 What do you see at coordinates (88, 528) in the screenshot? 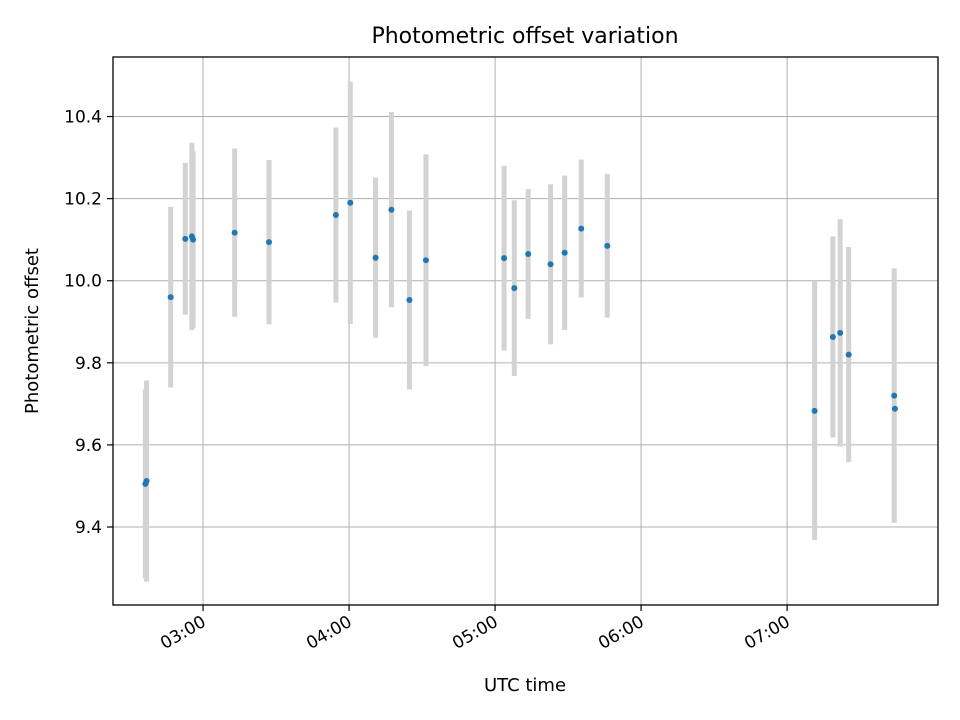
I see `y-tick-label: 9.4` at bounding box center [88, 528].